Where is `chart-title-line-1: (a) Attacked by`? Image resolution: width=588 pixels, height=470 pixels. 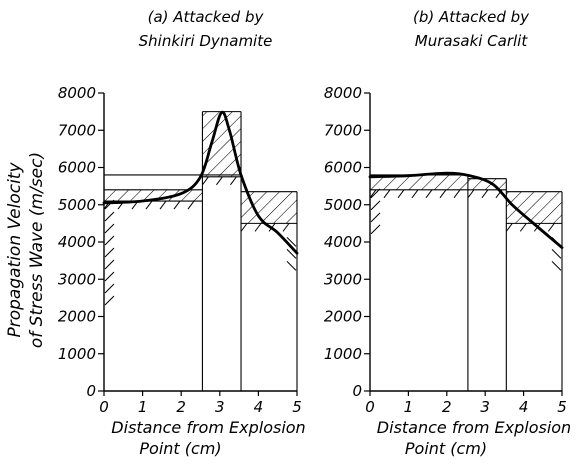 chart-title-line-1: (a) Attacked by is located at coordinates (206, 17).